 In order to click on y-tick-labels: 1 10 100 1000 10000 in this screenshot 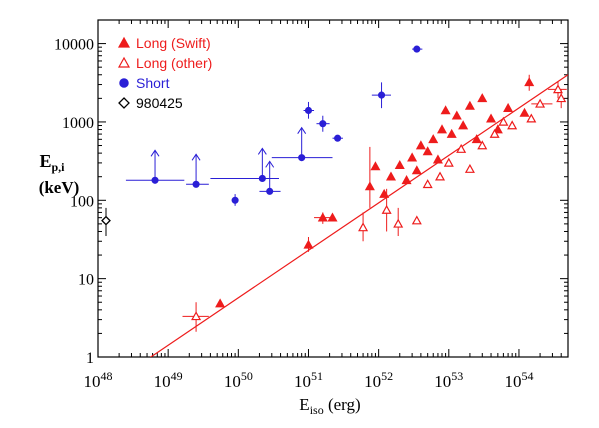, I will do `click(74, 202)`.